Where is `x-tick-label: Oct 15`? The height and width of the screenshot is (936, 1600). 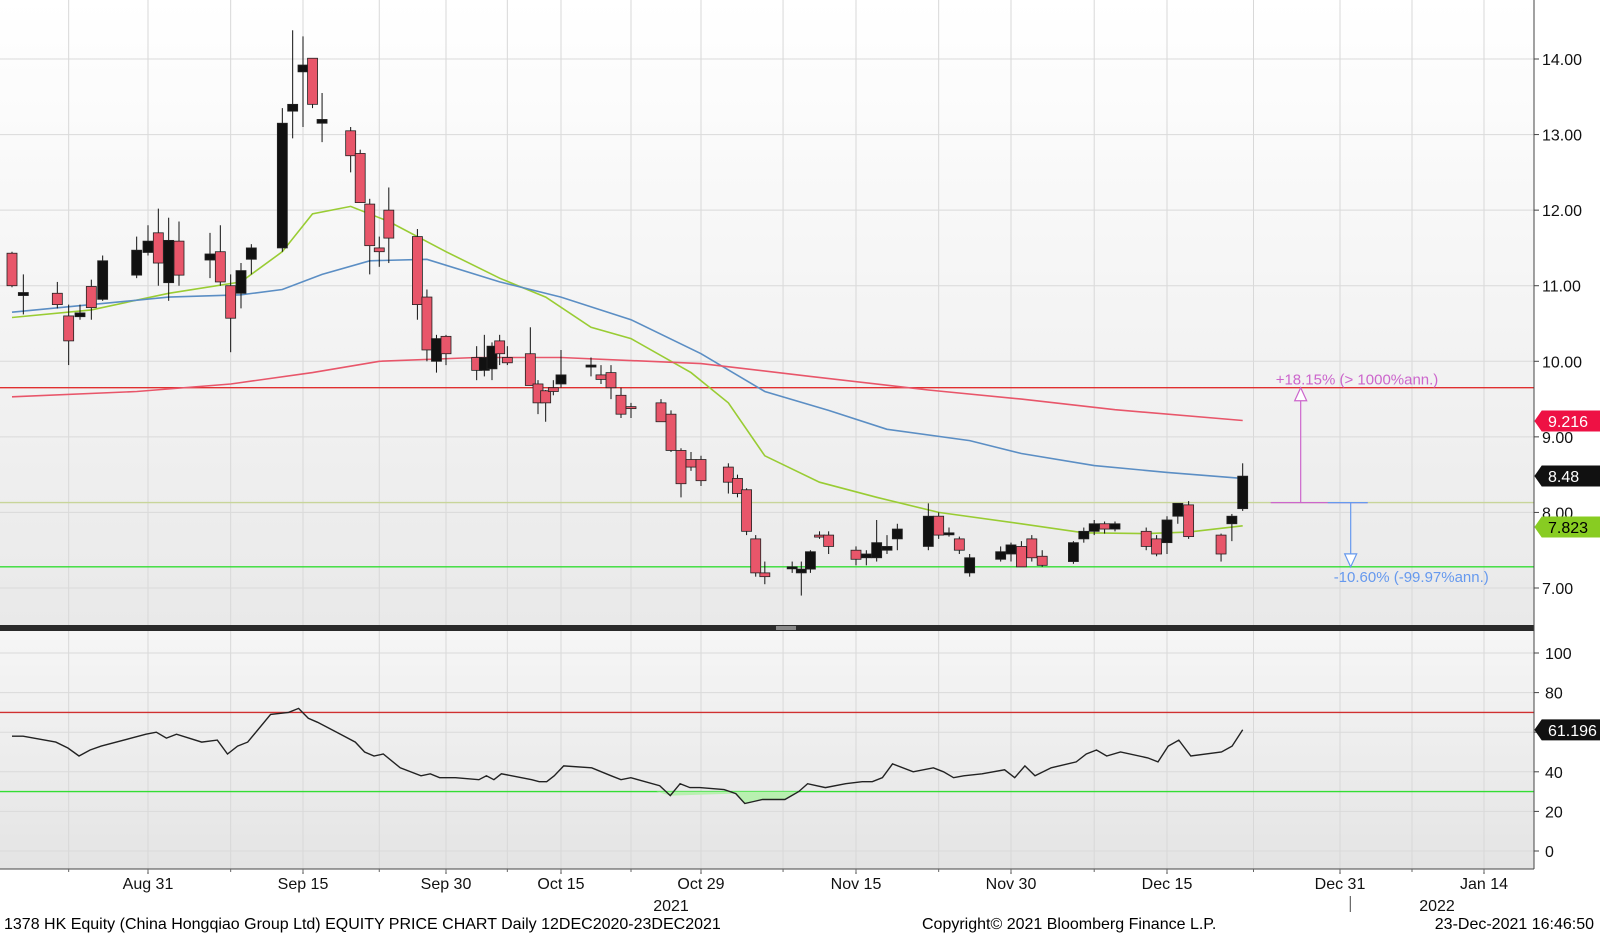 x-tick-label: Oct 15 is located at coordinates (560, 884).